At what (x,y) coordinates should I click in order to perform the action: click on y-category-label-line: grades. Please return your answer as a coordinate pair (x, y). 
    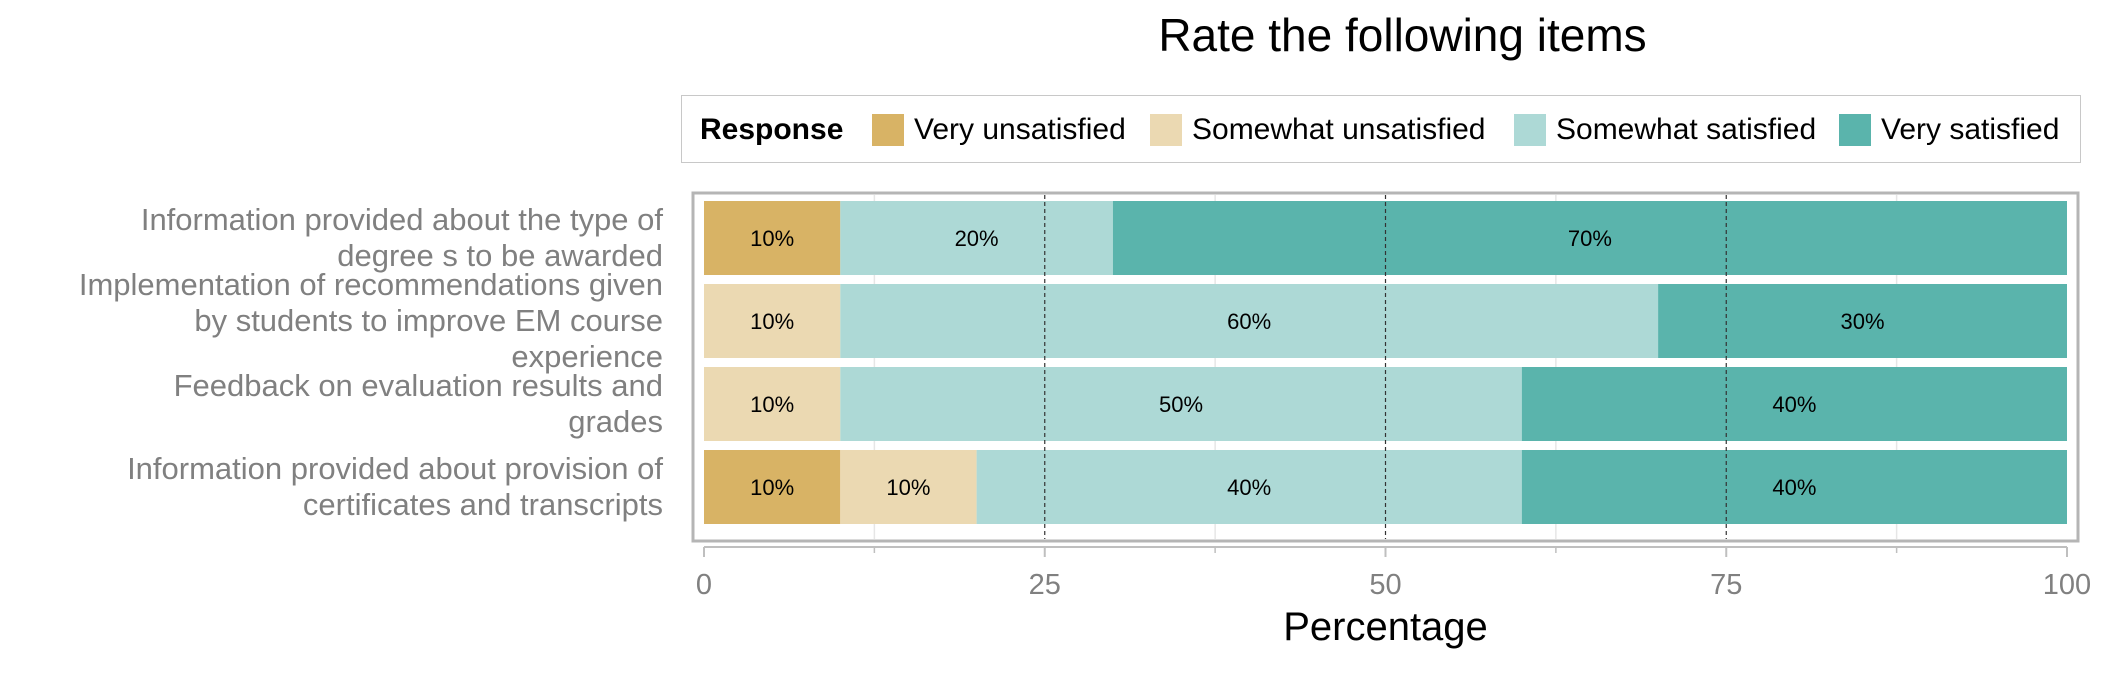
    Looking at the image, I should click on (615, 421).